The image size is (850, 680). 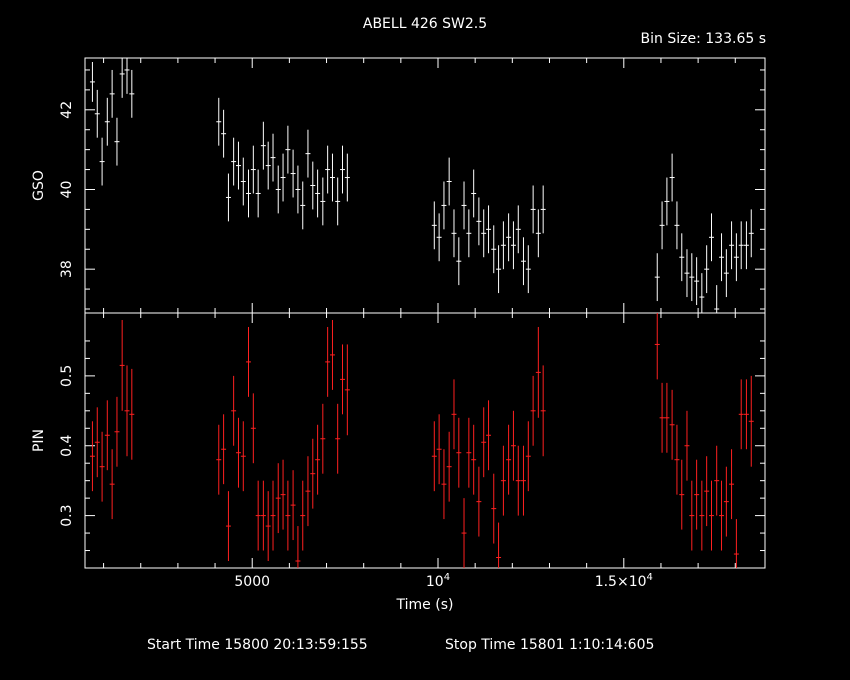 I want to click on pin-ytick-label: 0.3, so click(x=67, y=515).